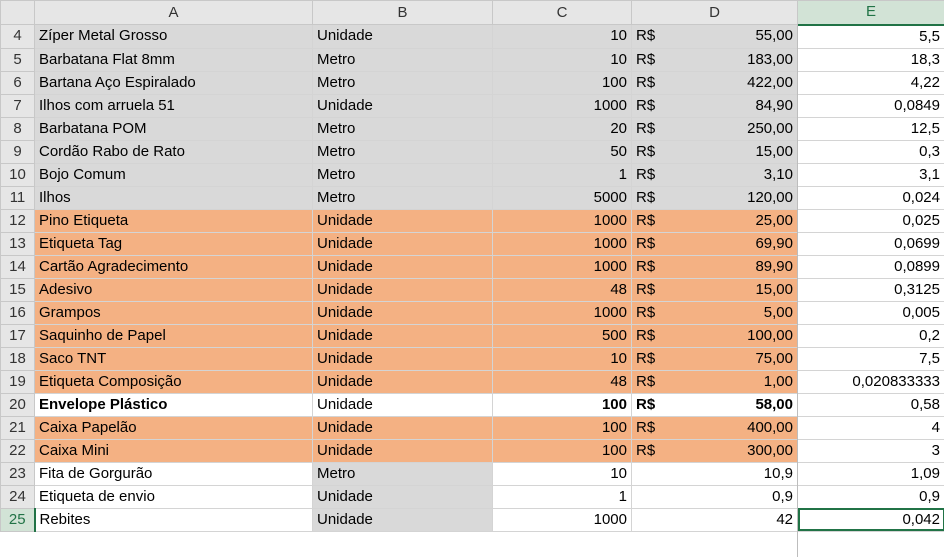 This screenshot has height=557, width=944. Describe the element at coordinates (736, 59) in the screenshot. I see `cell-d: 183,00` at that location.